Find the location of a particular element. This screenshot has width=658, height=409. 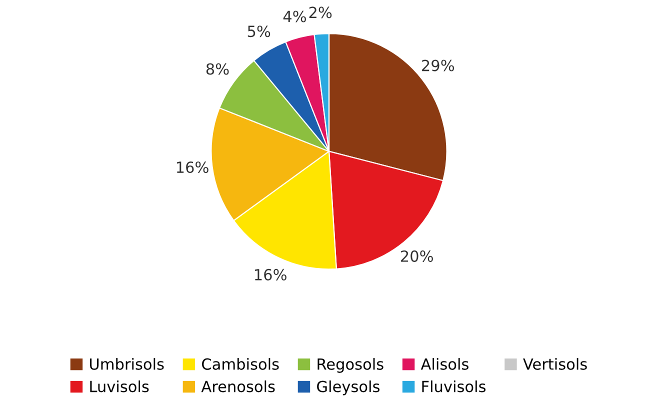

data-label: 4% is located at coordinates (294, 16).